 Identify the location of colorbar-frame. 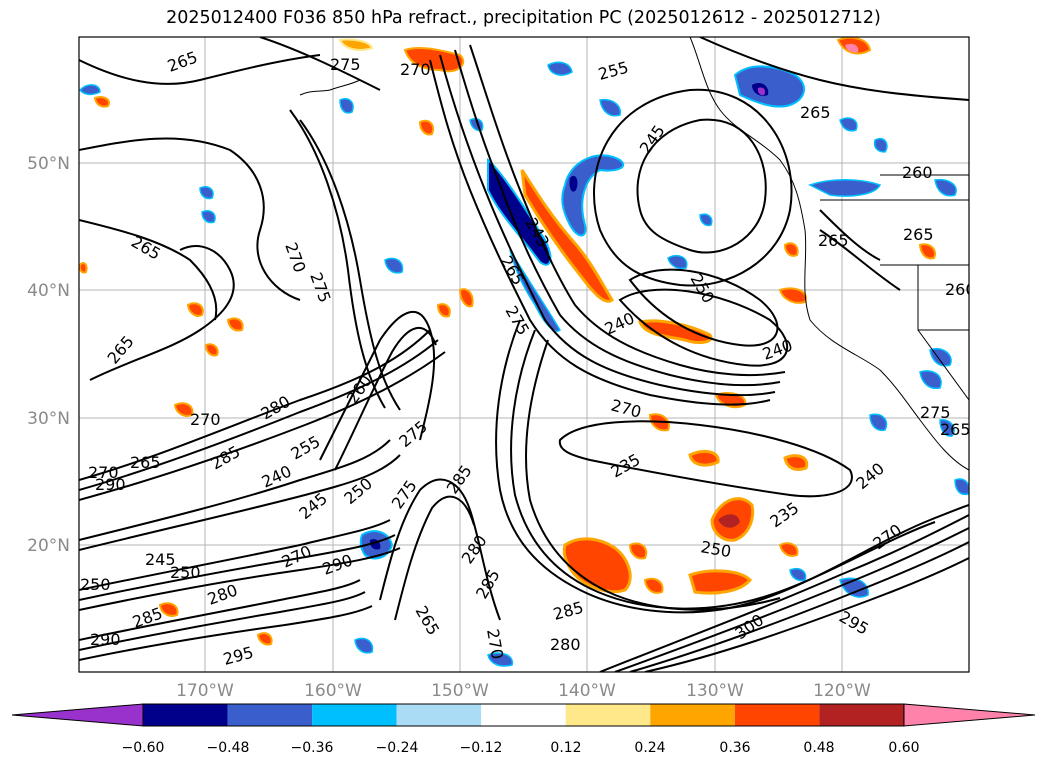
(523, 715).